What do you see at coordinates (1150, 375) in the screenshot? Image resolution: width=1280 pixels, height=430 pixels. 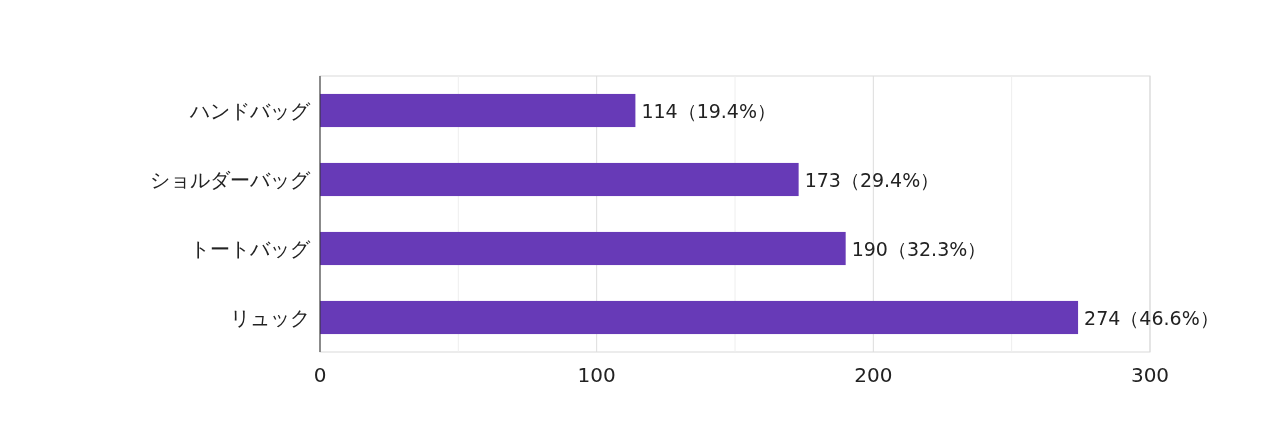 I see `x-tick-label: 300` at bounding box center [1150, 375].